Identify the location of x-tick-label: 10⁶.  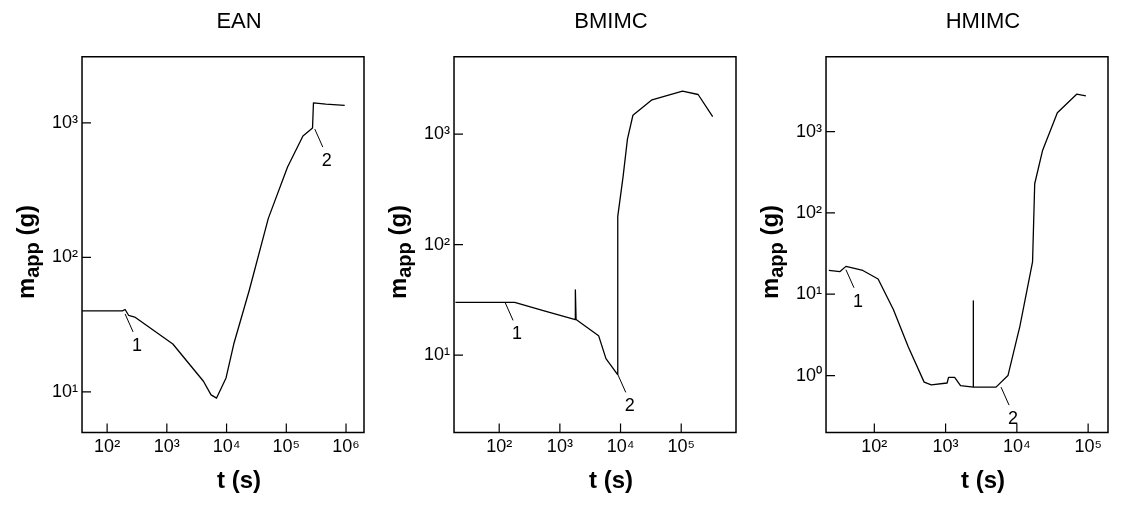
(346, 446).